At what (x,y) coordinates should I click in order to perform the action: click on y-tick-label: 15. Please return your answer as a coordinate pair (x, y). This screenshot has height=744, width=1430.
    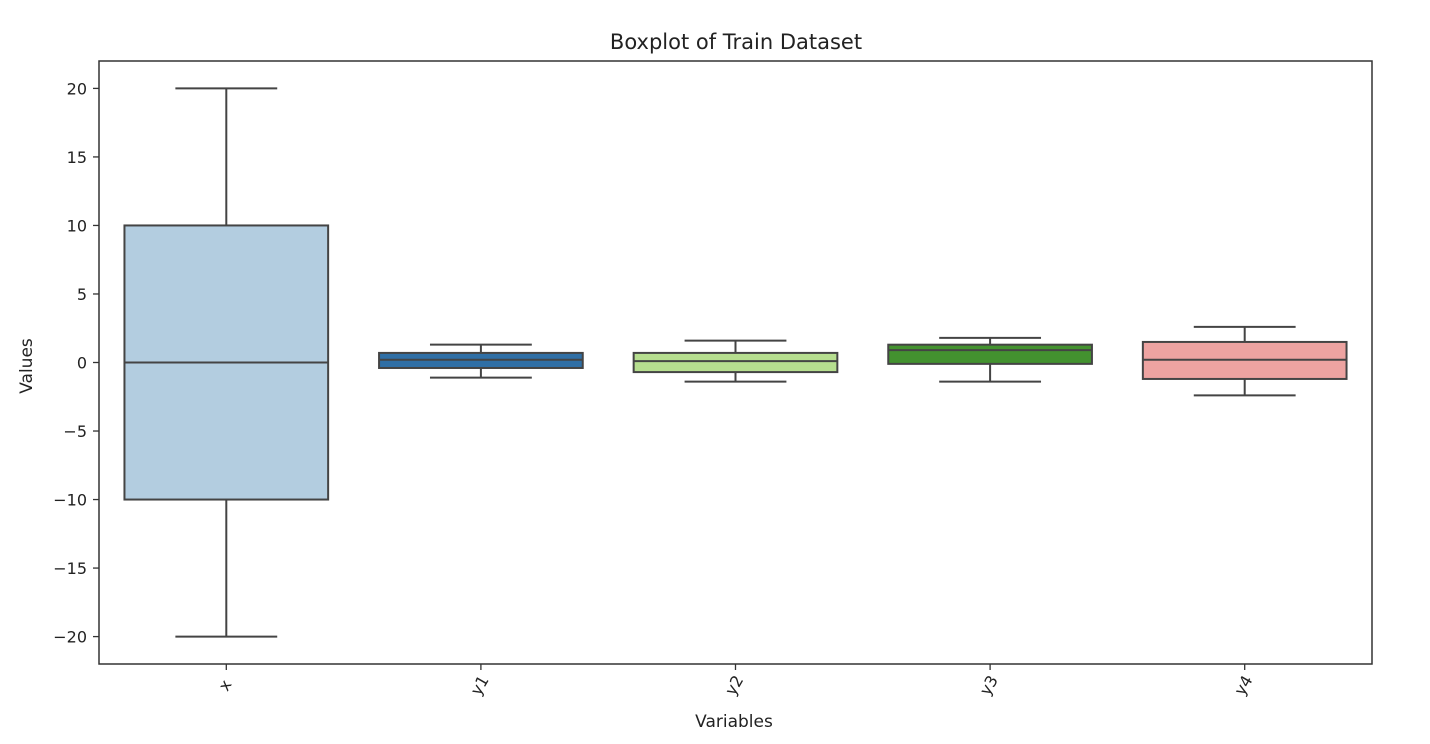
    Looking at the image, I should click on (77, 157).